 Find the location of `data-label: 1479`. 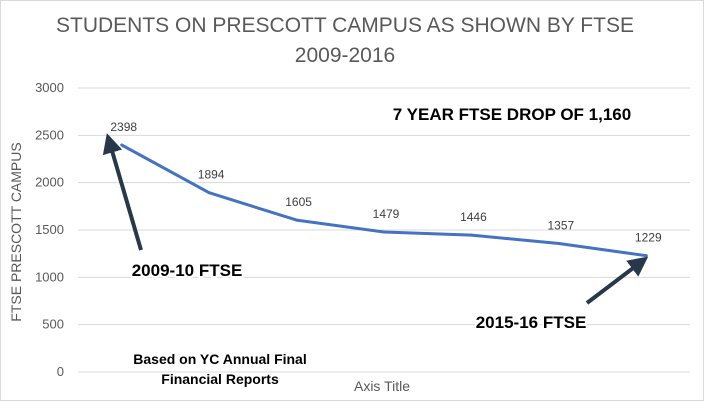

data-label: 1479 is located at coordinates (386, 214).